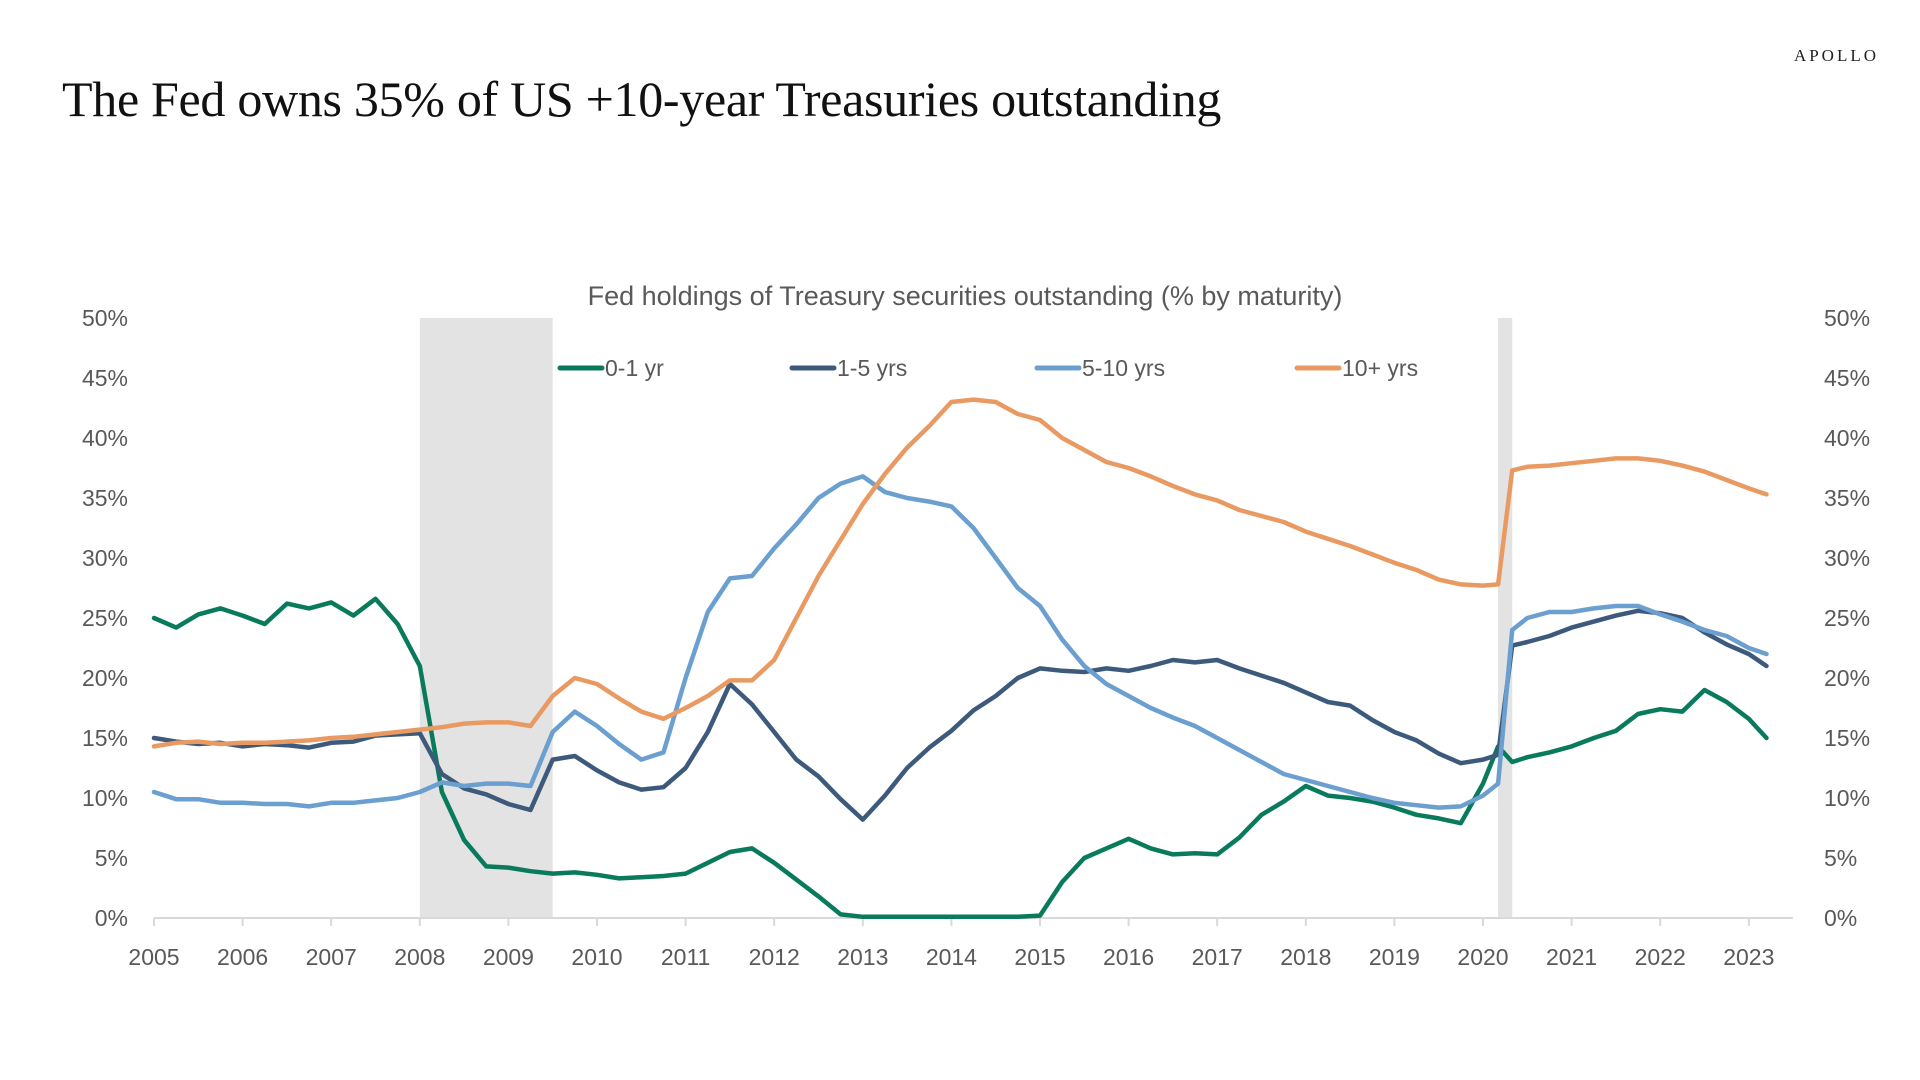 The width and height of the screenshot is (1920, 1080). I want to click on y-tick-label-right: 0%, so click(1840, 918).